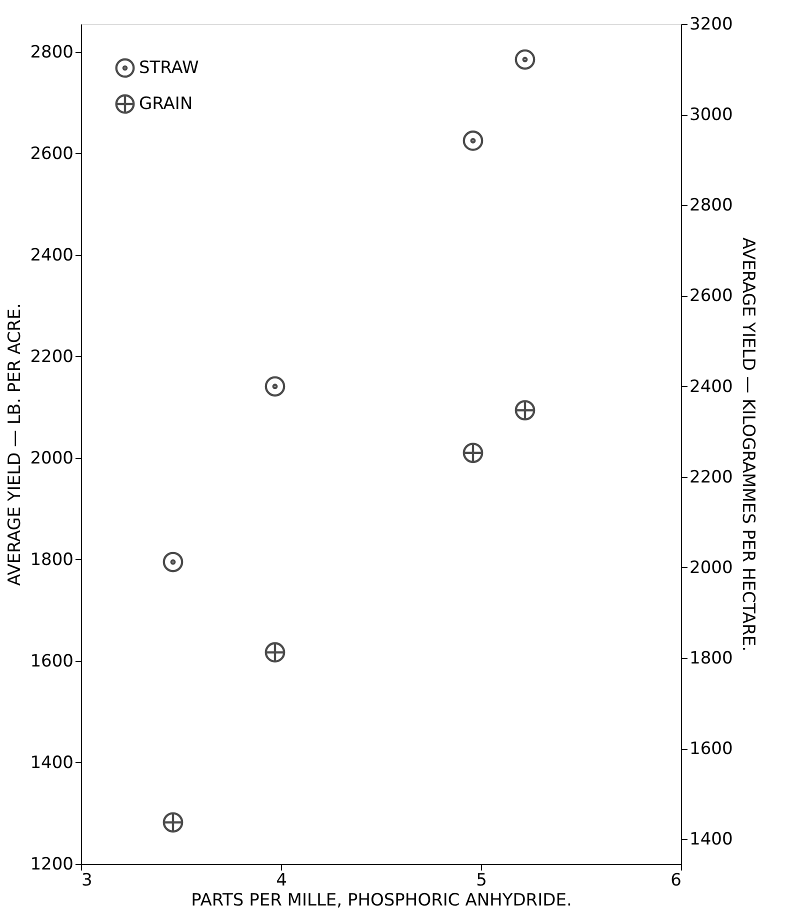 Image resolution: width=797 pixels, height=922 pixels. Describe the element at coordinates (711, 477) in the screenshot. I see `y2-tick-label: 2200` at that location.